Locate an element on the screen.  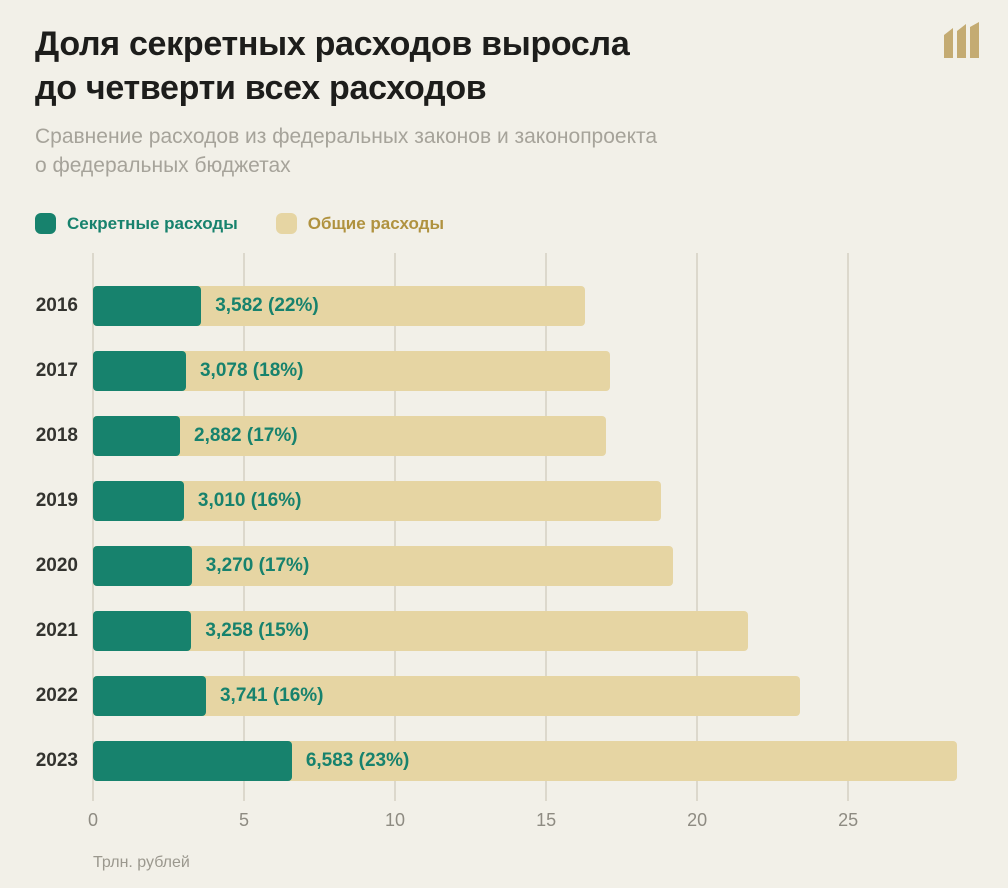
legend-swatch-secret-icon is located at coordinates (45, 223).